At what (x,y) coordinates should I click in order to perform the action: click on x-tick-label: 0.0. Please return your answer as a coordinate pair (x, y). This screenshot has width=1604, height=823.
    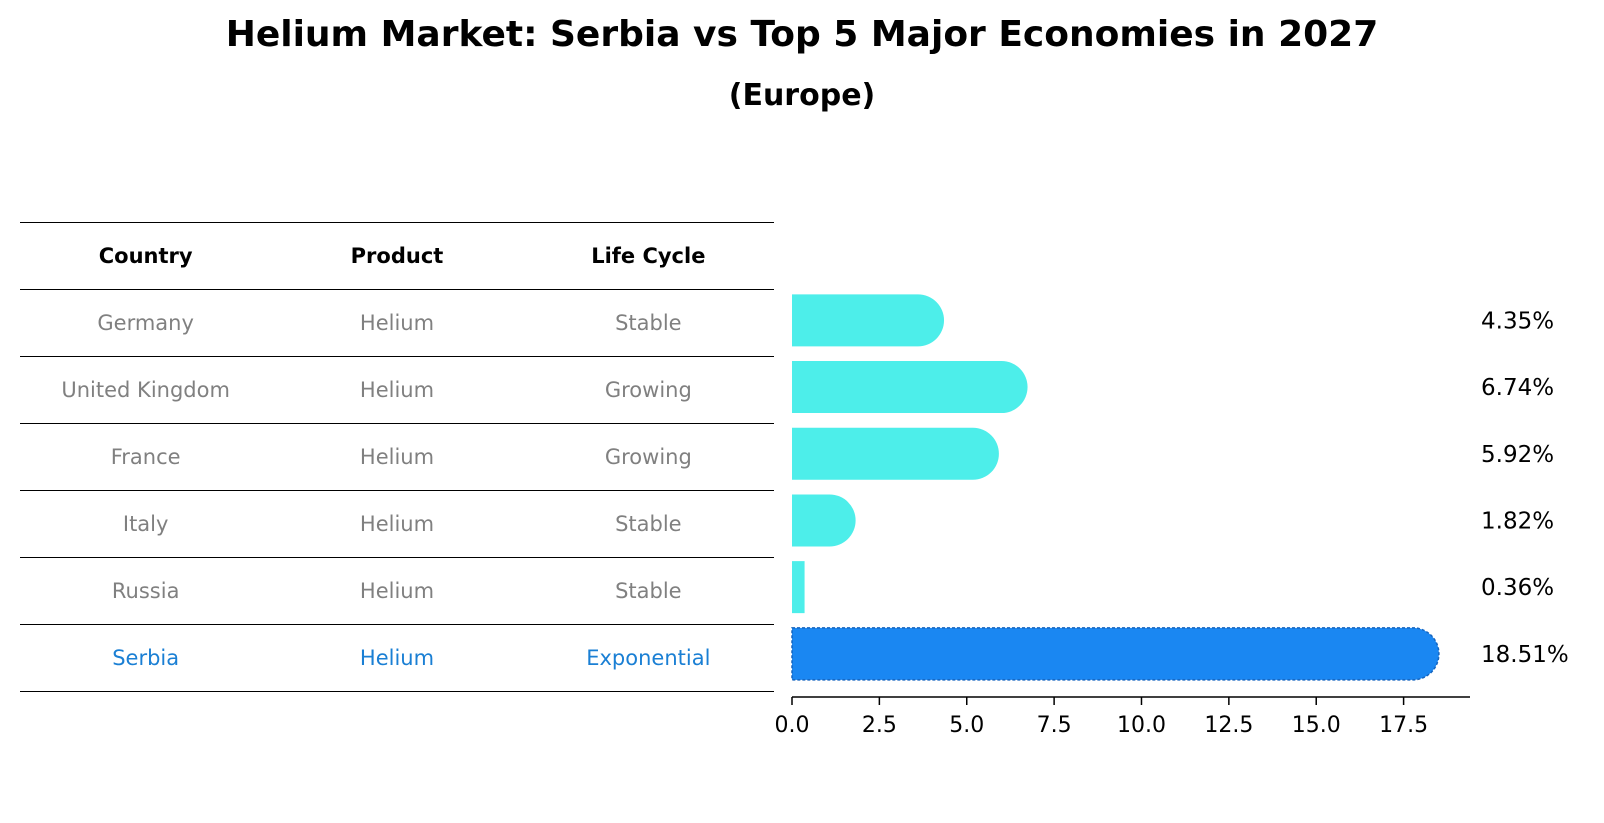
    Looking at the image, I should click on (792, 725).